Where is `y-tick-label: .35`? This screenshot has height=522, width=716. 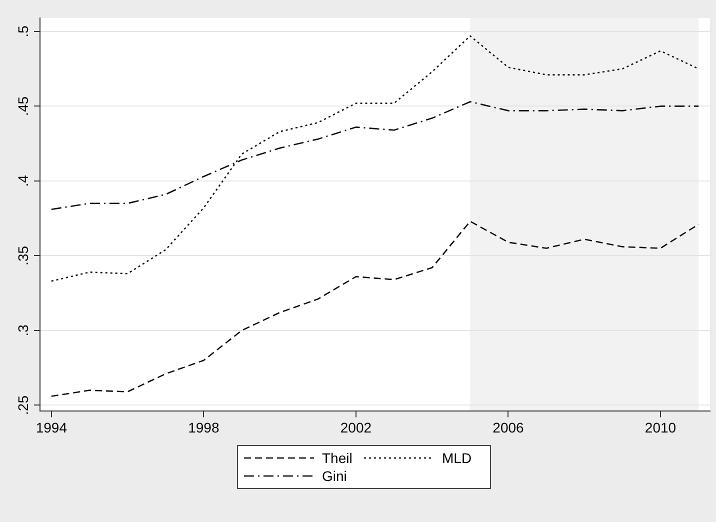
y-tick-label: .35 is located at coordinates (22, 256).